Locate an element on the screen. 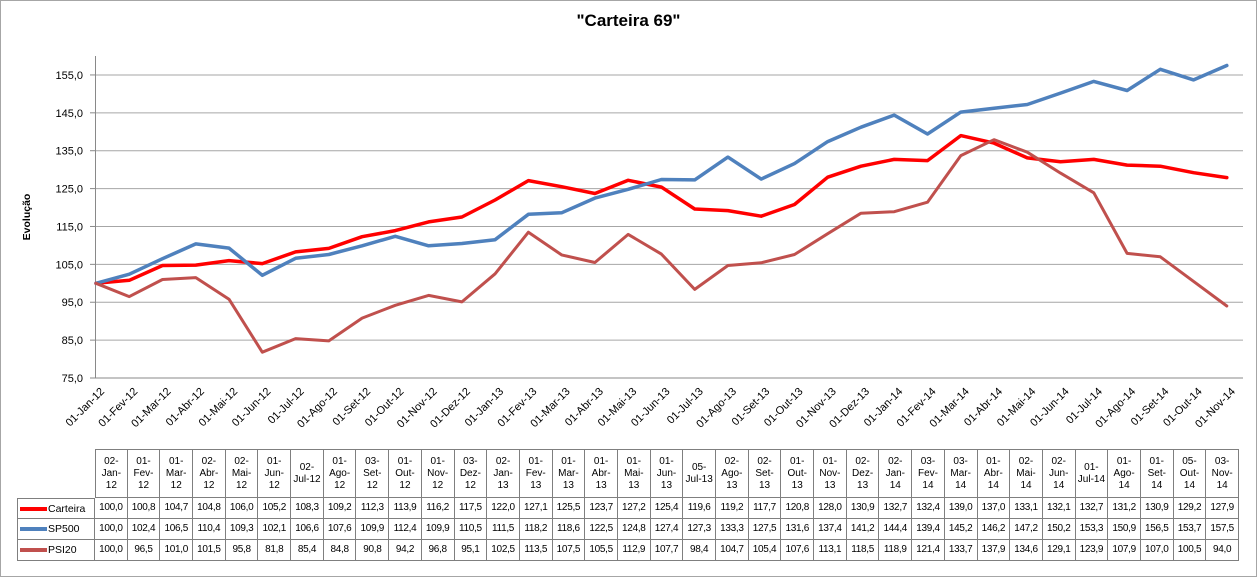 The width and height of the screenshot is (1257, 577). table-header-cell: 01- Fev- 13 is located at coordinates (536, 473).